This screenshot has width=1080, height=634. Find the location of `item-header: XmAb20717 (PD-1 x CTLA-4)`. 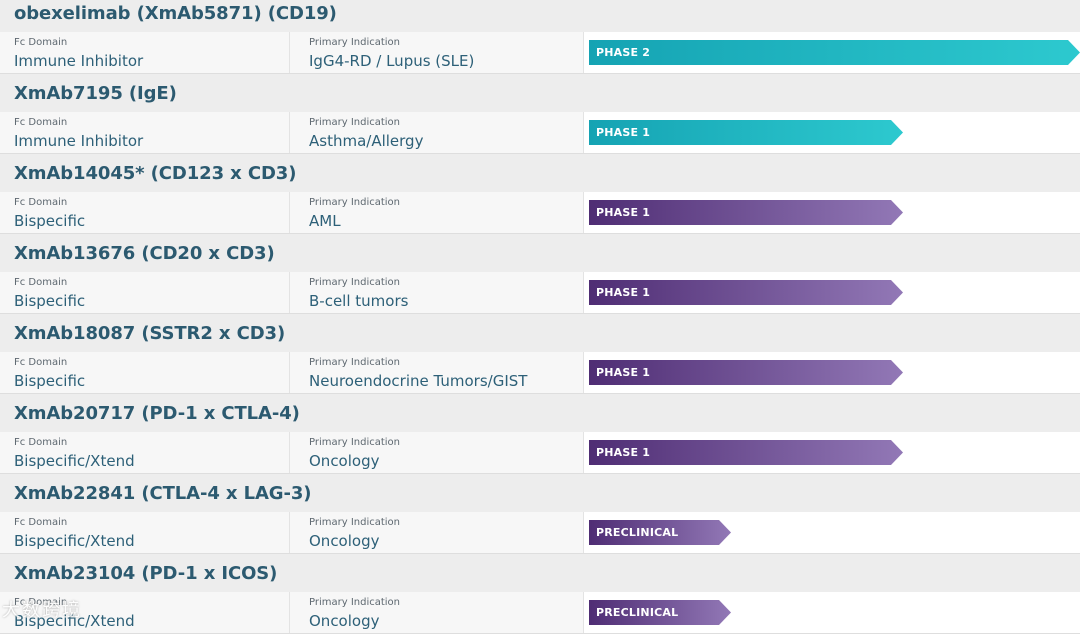

item-header: XmAb20717 (PD-1 x CTLA-4) is located at coordinates (540, 413).